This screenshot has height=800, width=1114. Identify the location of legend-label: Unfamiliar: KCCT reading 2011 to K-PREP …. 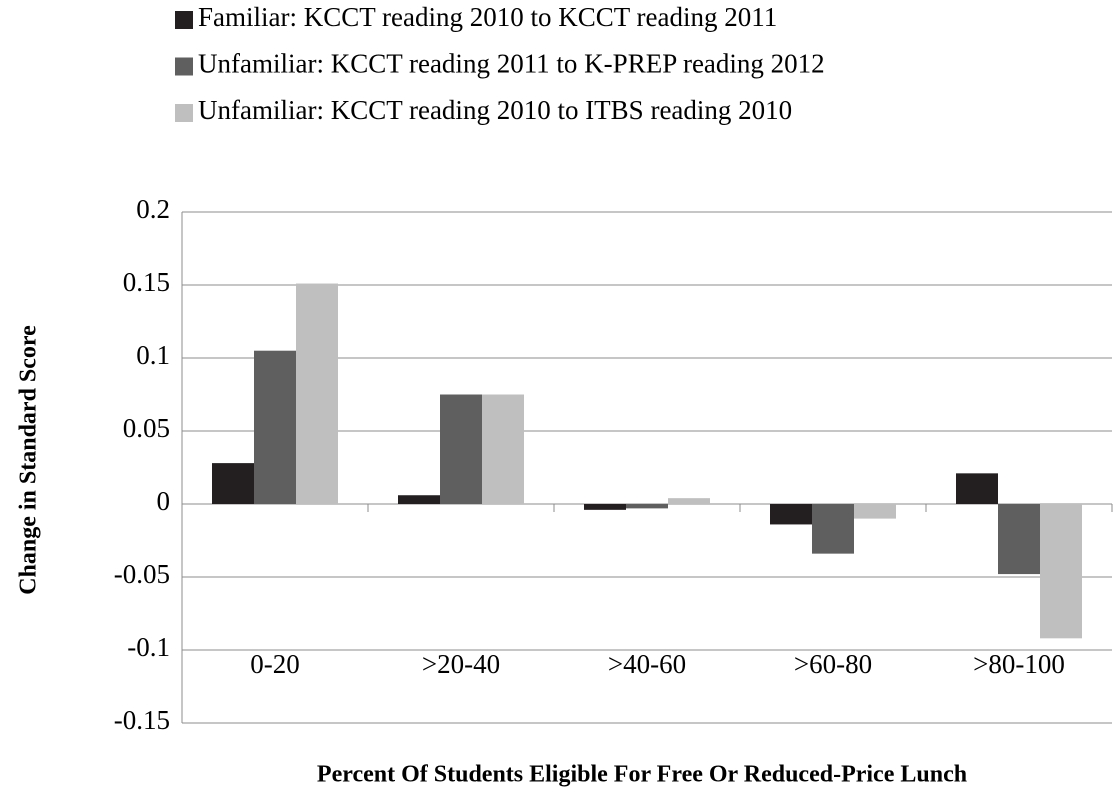
(511, 64).